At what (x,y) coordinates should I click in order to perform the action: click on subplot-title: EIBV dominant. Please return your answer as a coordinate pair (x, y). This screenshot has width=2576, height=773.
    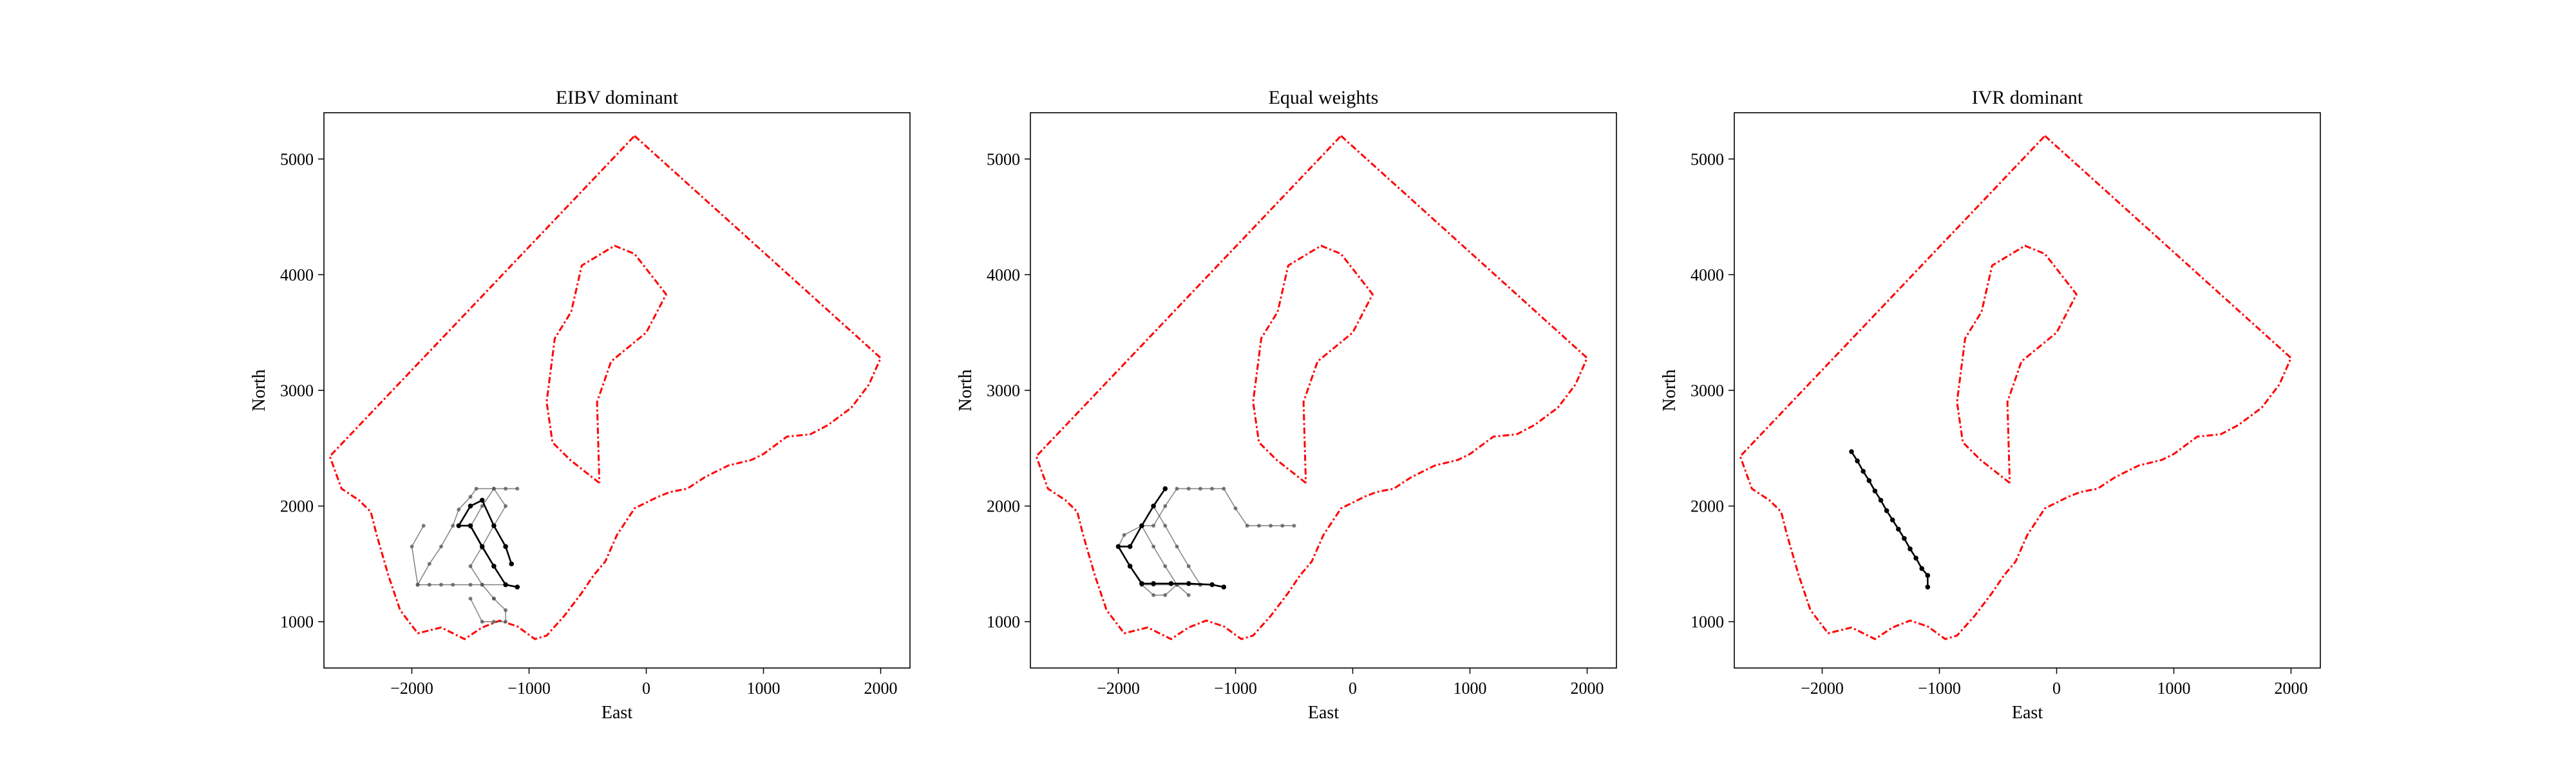
    Looking at the image, I should click on (618, 97).